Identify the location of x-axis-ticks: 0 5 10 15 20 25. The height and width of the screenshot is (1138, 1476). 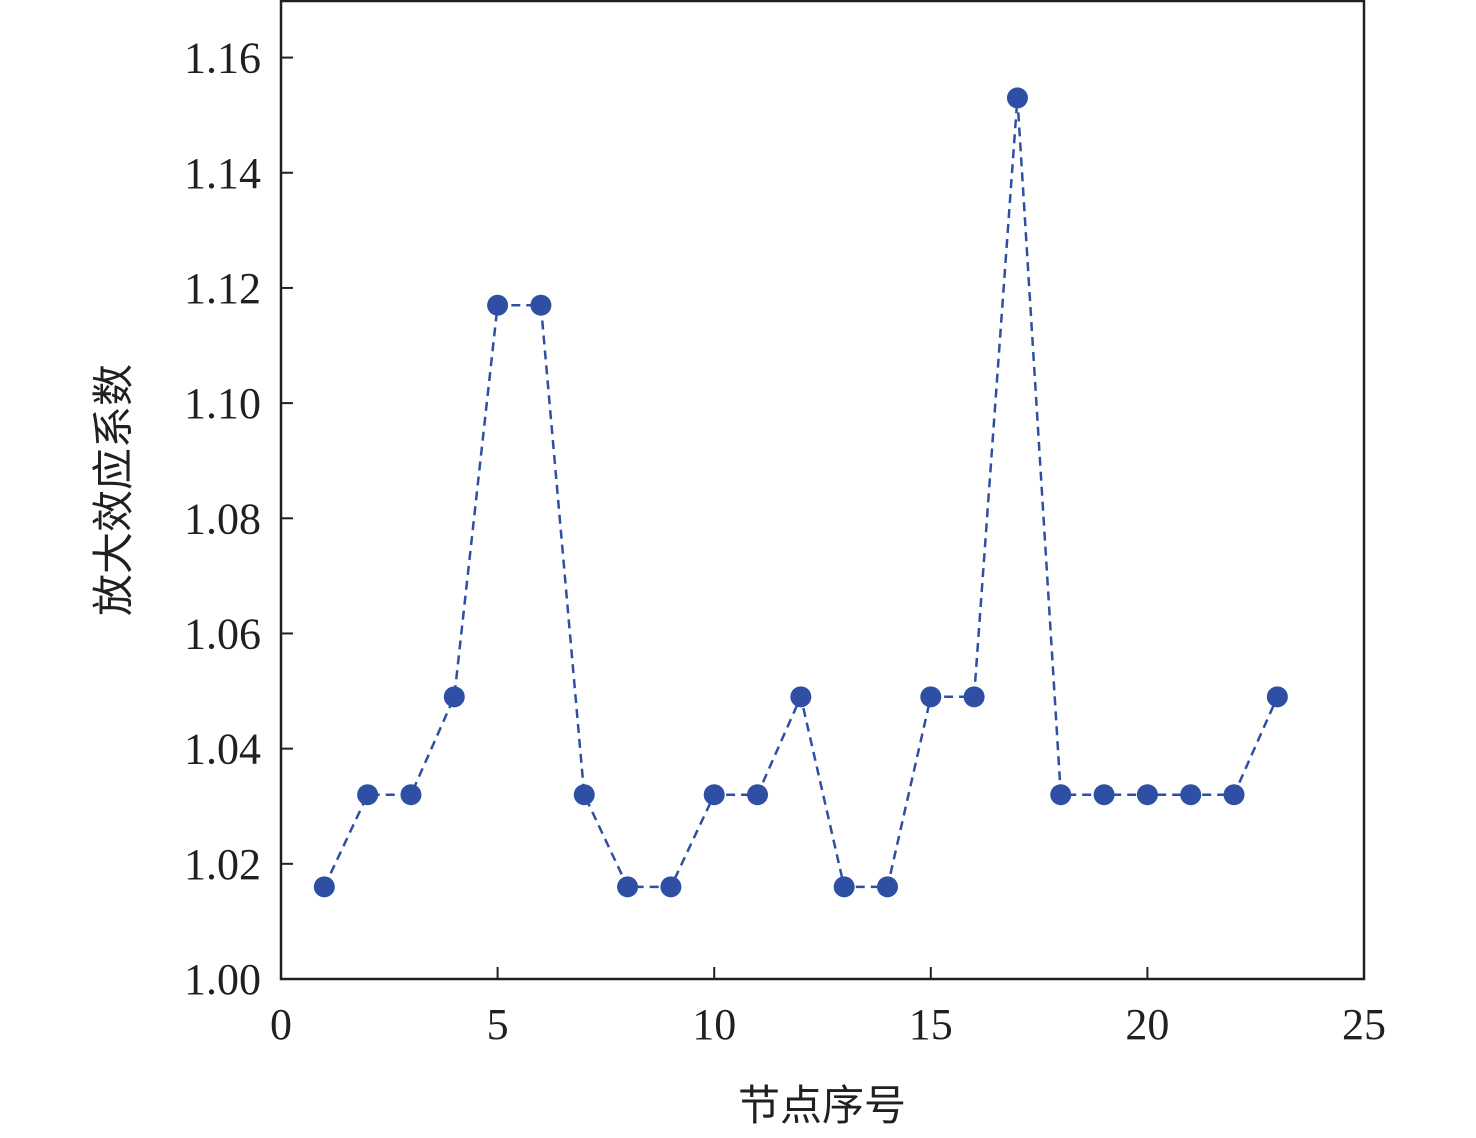
(828, 1008).